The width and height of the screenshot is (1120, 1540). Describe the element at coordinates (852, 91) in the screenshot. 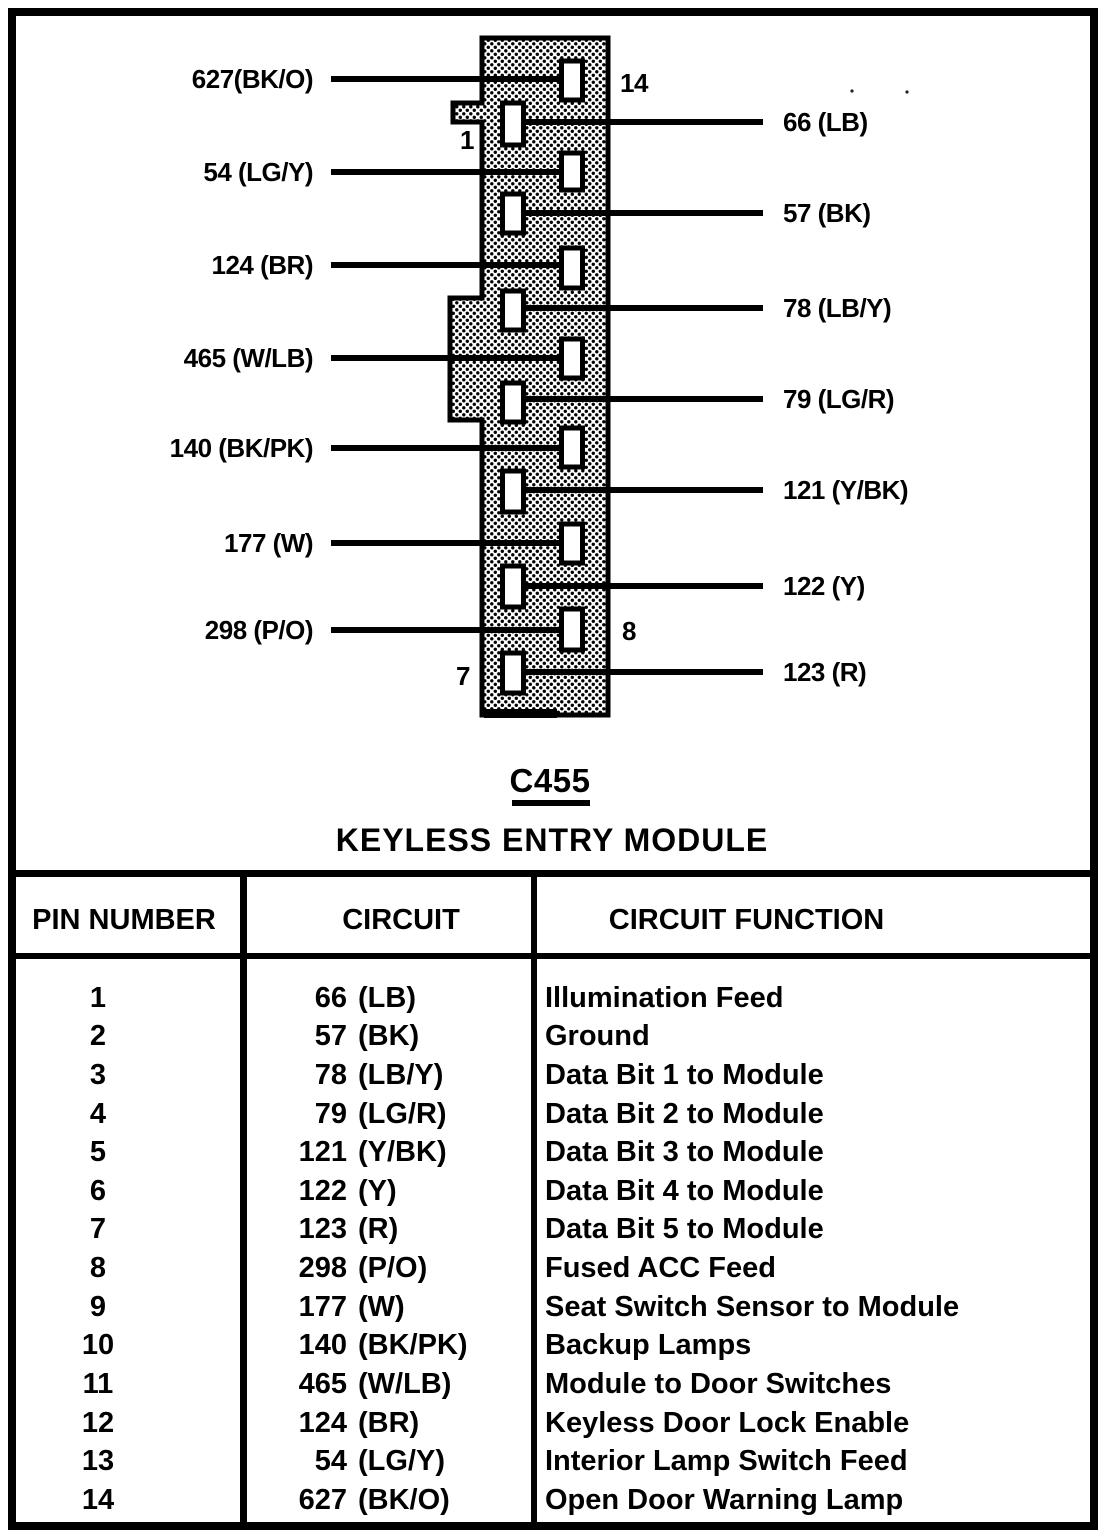

I see `scan-noise-dot` at that location.